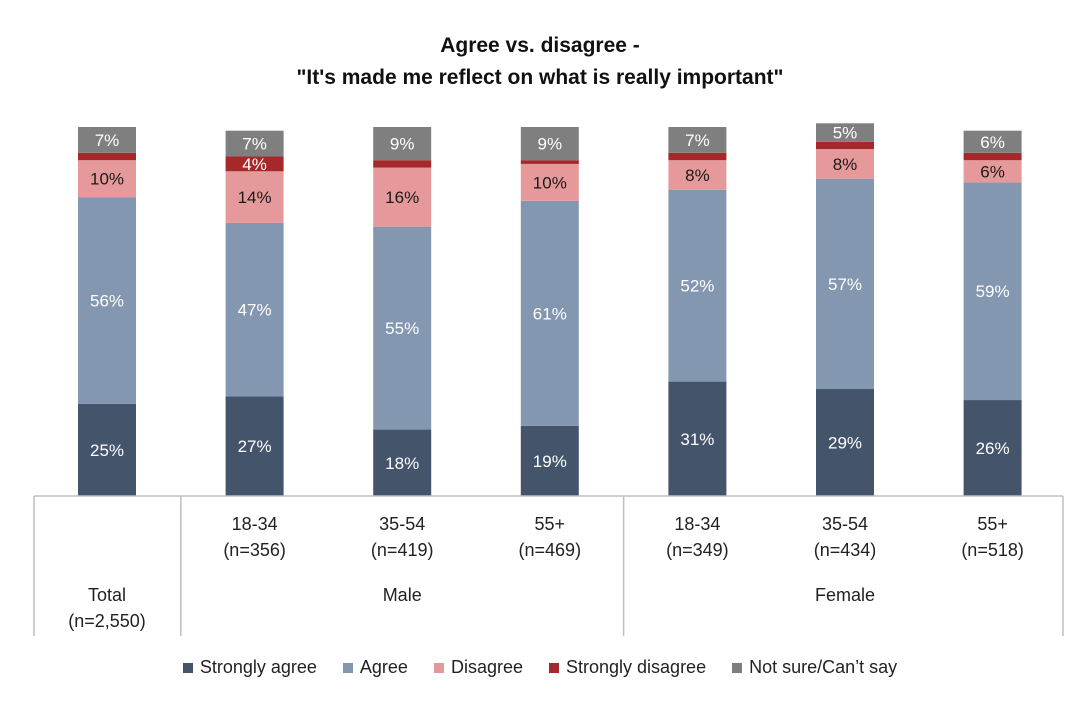 Image resolution: width=1080 pixels, height=707 pixels. I want to click on data-label: 29%, so click(845, 442).